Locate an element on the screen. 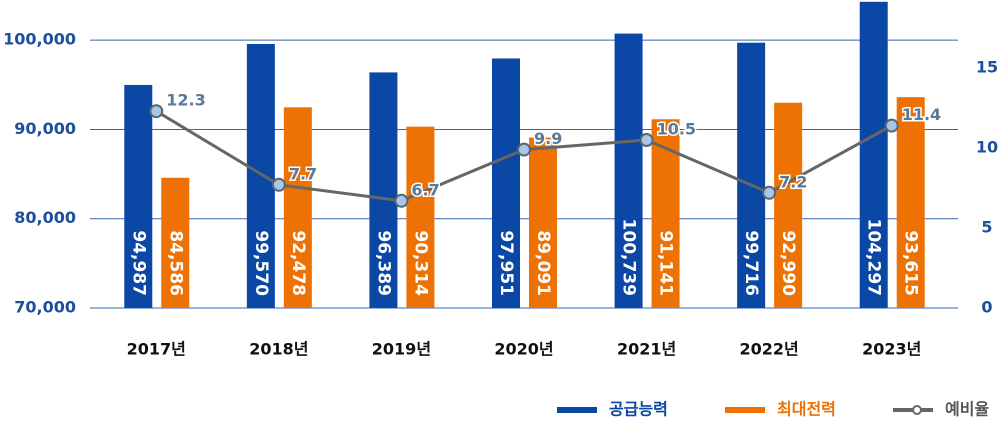  line-value-label: 12.3 is located at coordinates (185, 100).